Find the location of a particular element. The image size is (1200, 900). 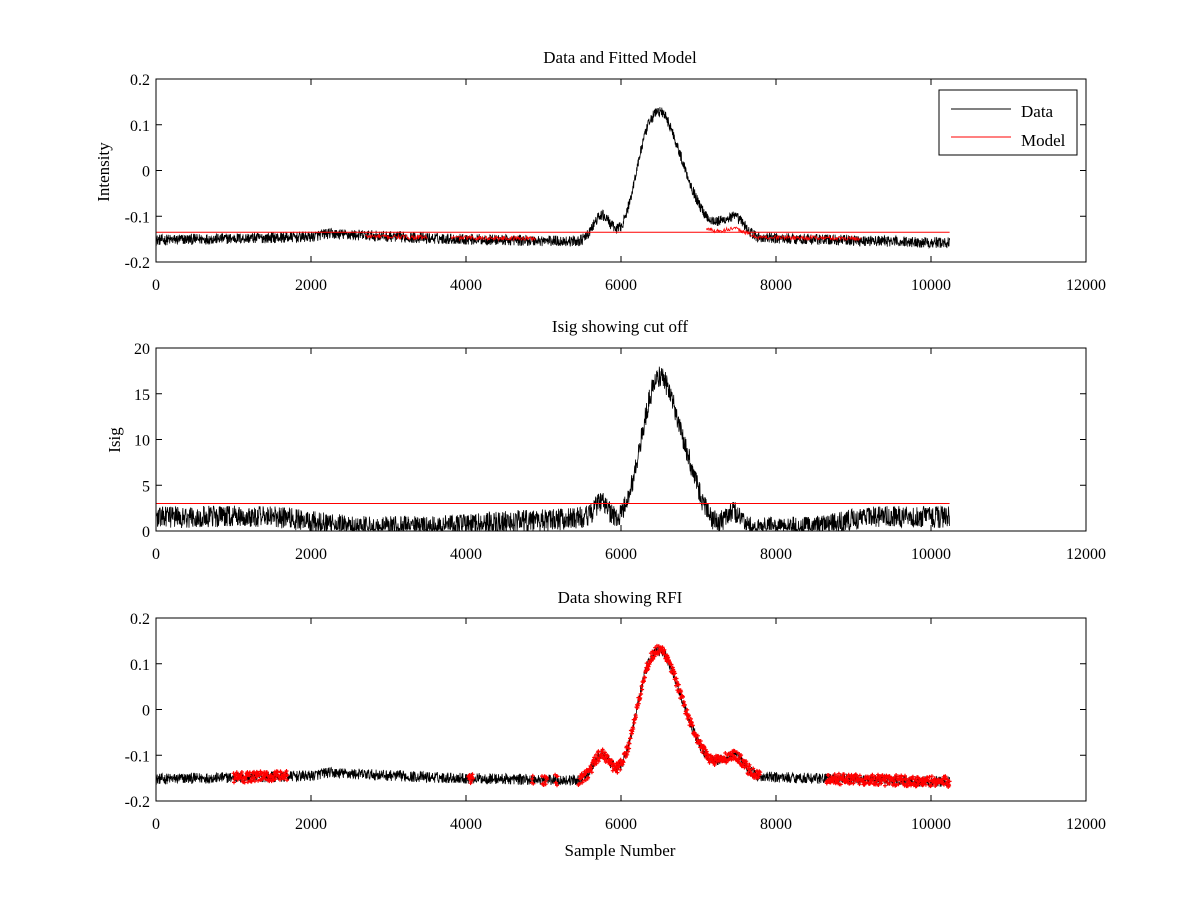

series-line-data is located at coordinates (553, 178).